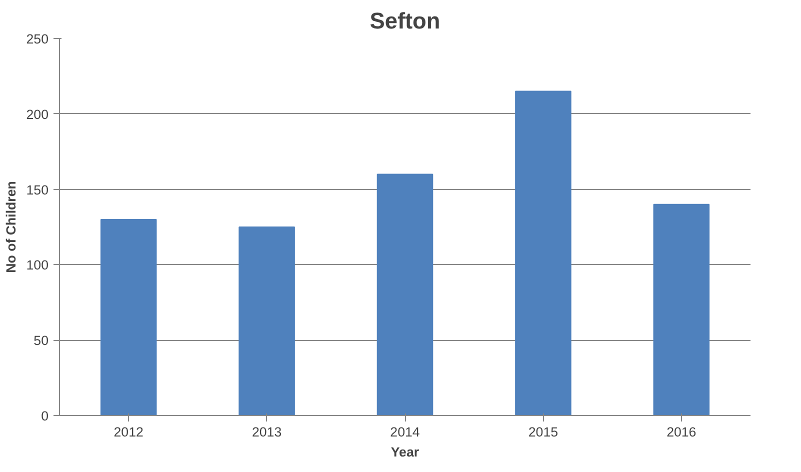  What do you see at coordinates (405, 432) in the screenshot?
I see `x-tick-label: 2014` at bounding box center [405, 432].